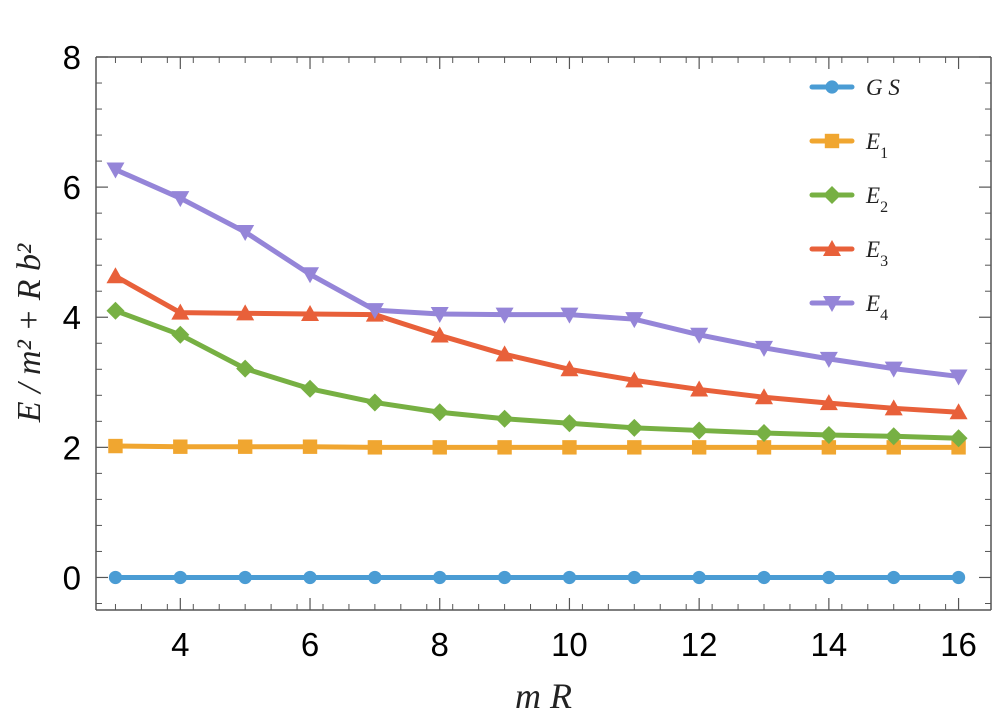 Image resolution: width=996 pixels, height=723 pixels. Describe the element at coordinates (537, 446) in the screenshot. I see `series-e1` at that location.